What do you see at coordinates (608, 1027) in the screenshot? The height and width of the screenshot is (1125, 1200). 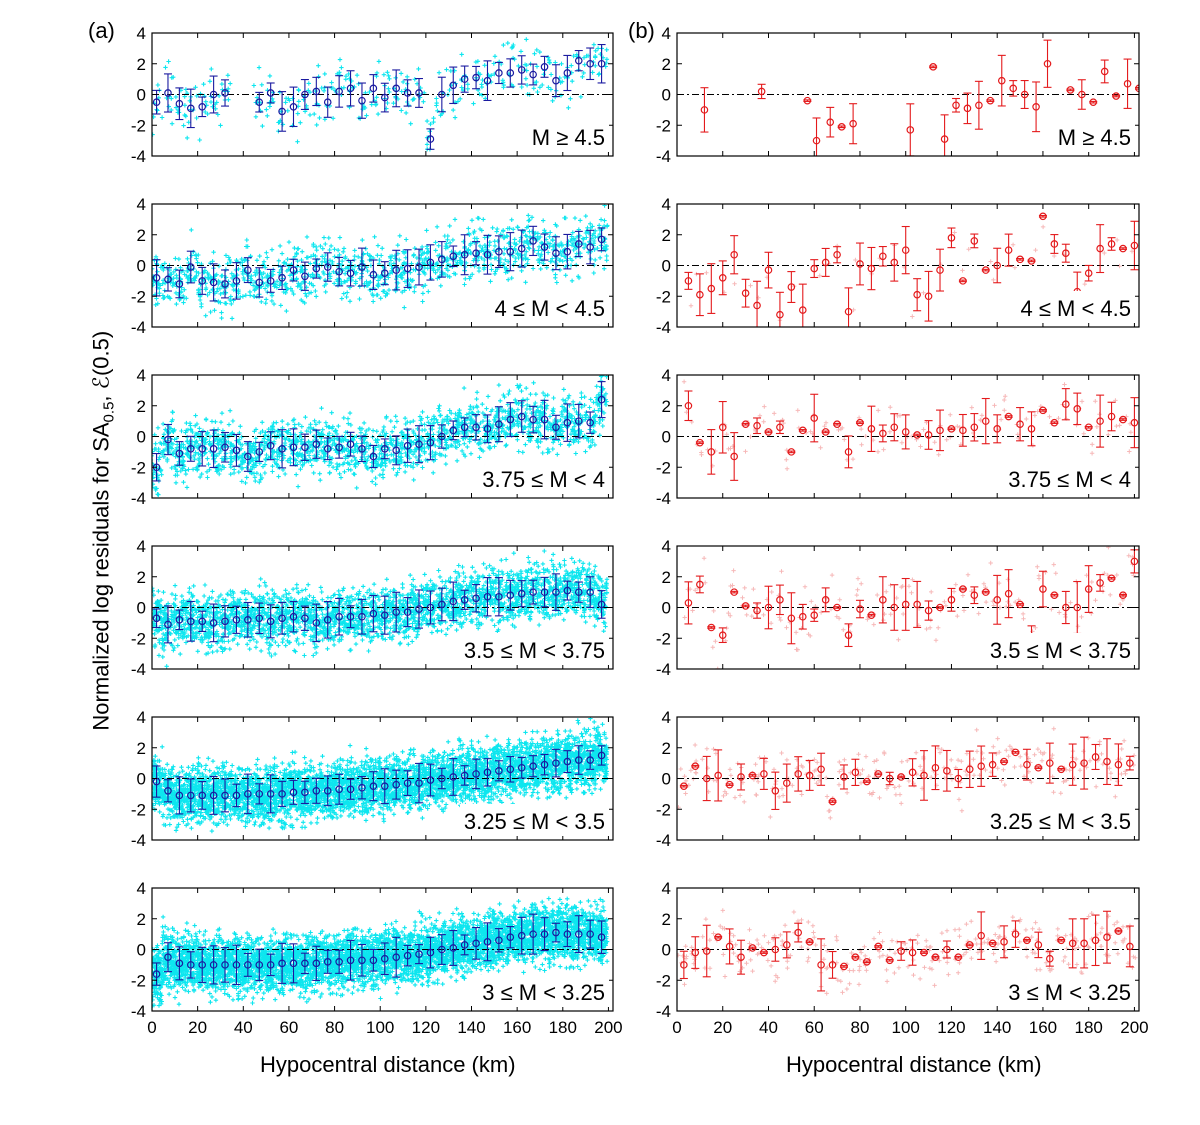 I see `x-tick-label: 200` at bounding box center [608, 1027].